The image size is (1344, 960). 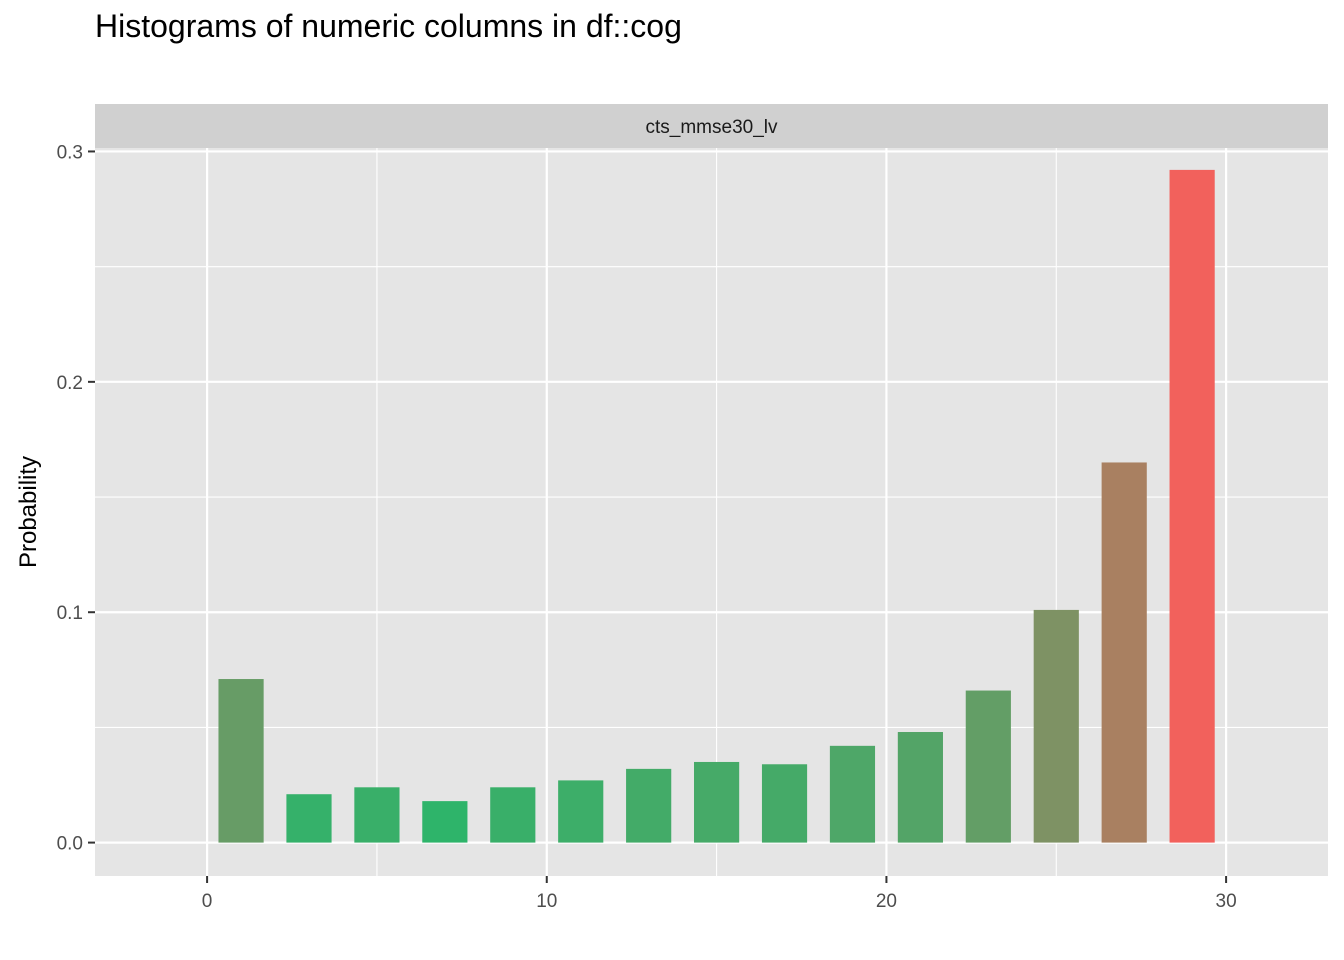 I want to click on facet-strip-label: cts_mmse30_lv, so click(x=712, y=127).